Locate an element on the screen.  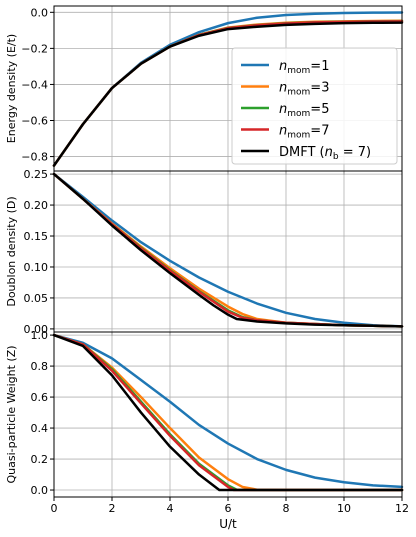
legend-label-suffix: =3 is located at coordinates (319, 88).